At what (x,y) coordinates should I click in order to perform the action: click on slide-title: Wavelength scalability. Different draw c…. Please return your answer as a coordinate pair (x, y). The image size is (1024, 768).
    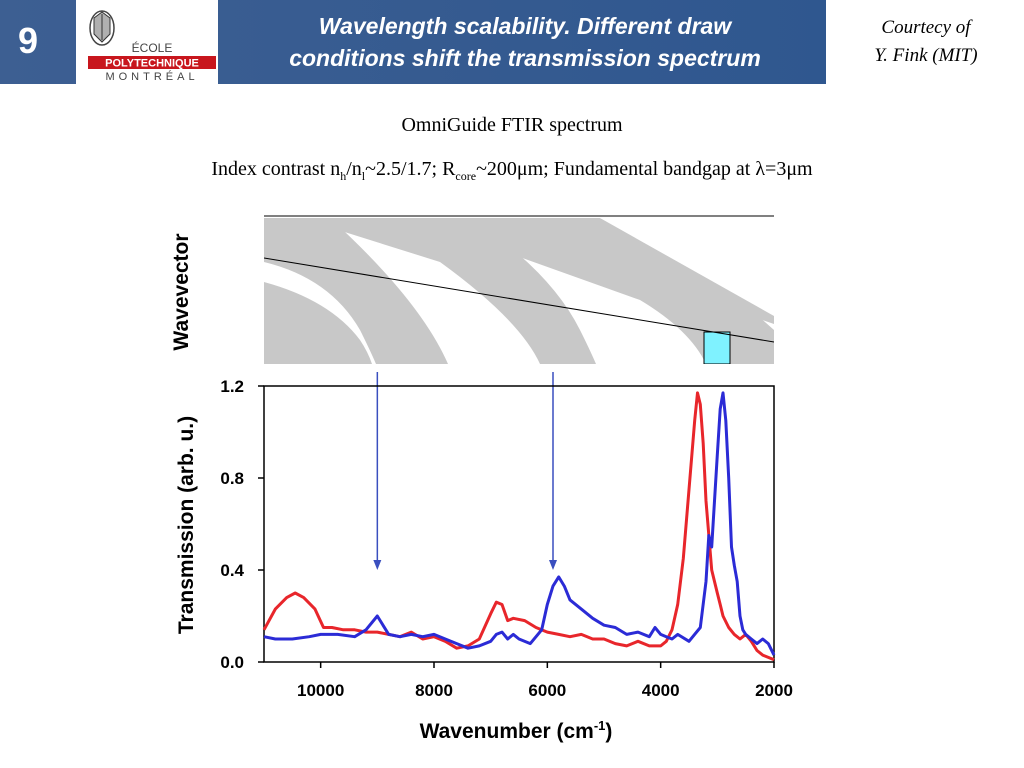
    Looking at the image, I should click on (525, 42).